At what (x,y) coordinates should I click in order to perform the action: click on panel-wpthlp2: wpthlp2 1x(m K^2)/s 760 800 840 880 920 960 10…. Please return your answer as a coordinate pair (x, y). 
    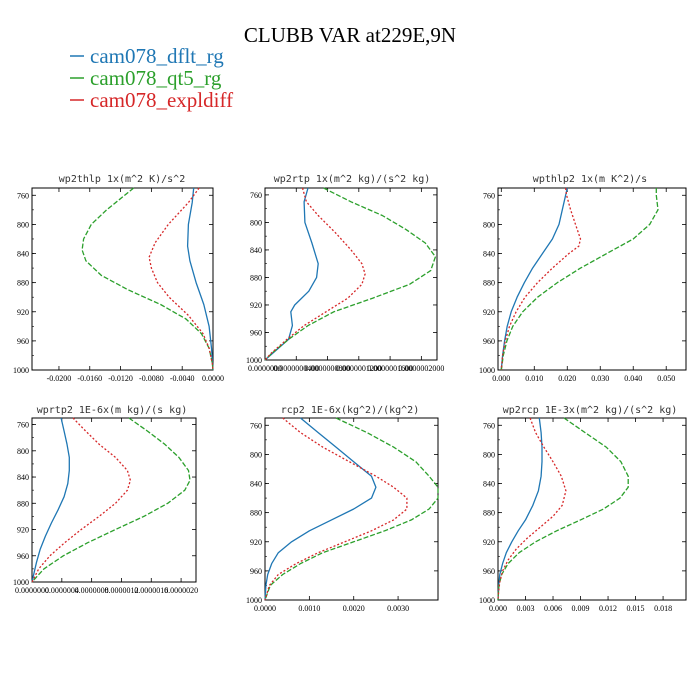
    Looking at the image, I should click on (583, 278).